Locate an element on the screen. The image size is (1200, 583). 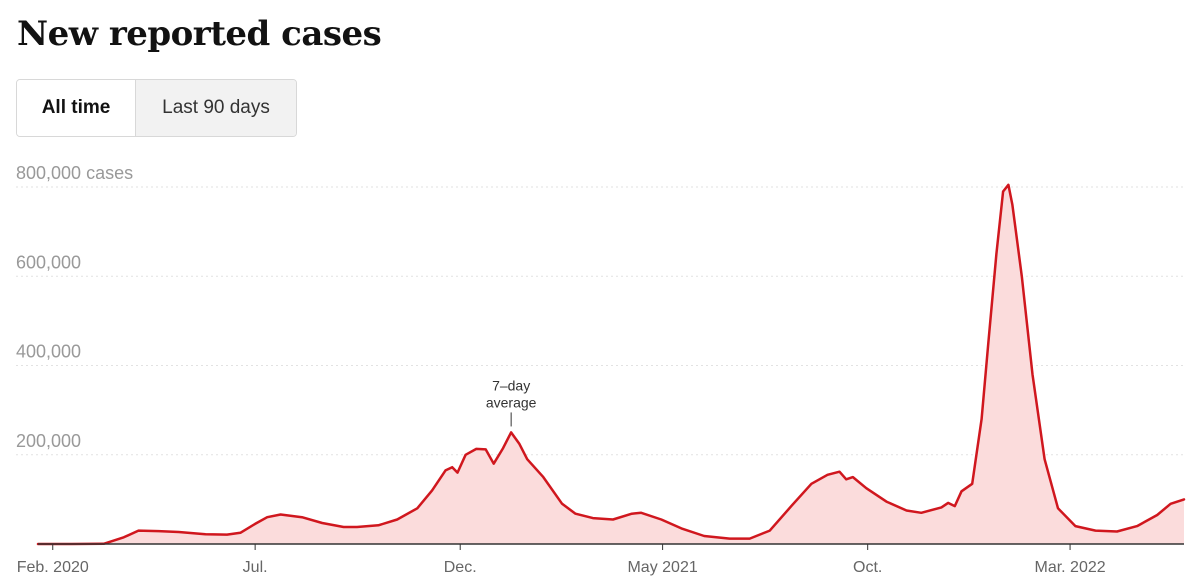
last-90-days-button: Last 90 days is located at coordinates (215, 108).